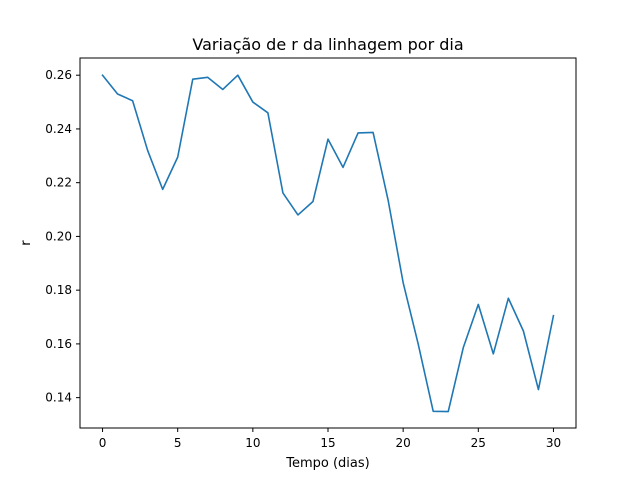 The image size is (640, 480). Describe the element at coordinates (327, 44) in the screenshot. I see `chart-title: Variação de r da linhagem por dia` at that location.